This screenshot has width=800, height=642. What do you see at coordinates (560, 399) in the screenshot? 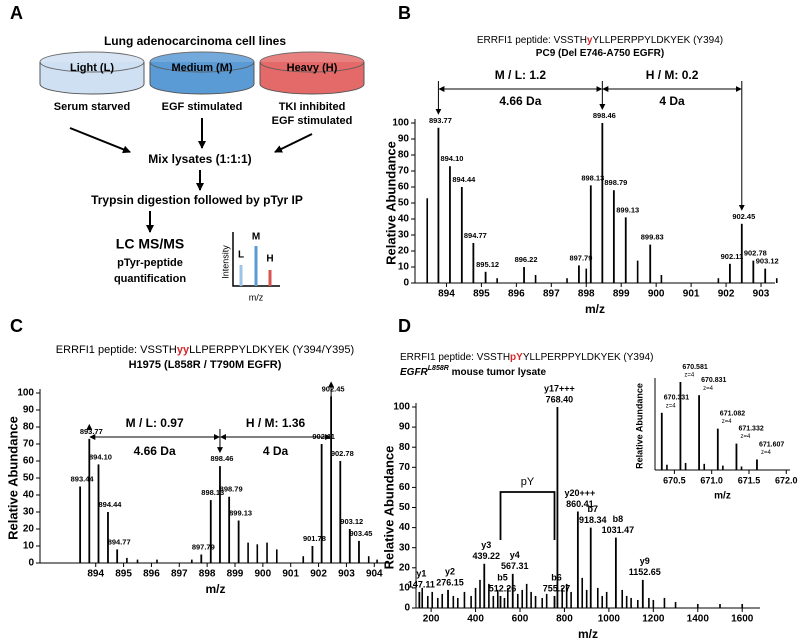
I see `peak-label: 768.40` at bounding box center [560, 399].